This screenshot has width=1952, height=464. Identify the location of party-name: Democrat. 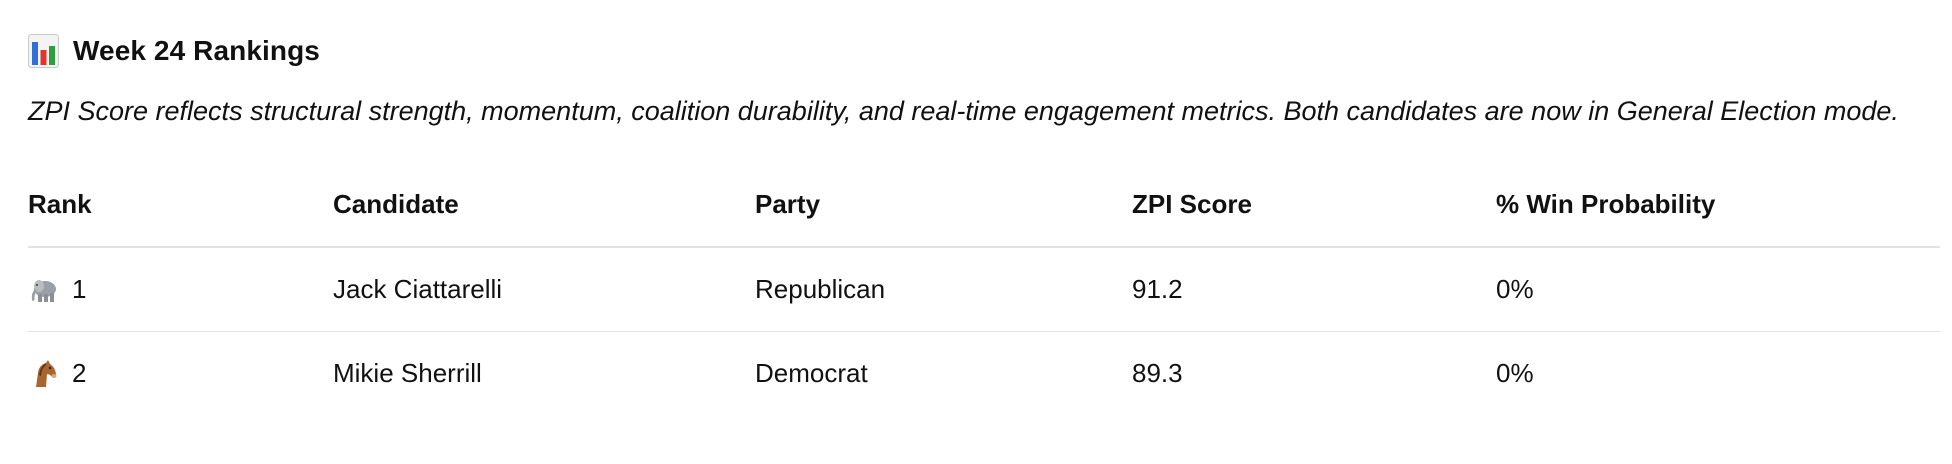
(811, 373).